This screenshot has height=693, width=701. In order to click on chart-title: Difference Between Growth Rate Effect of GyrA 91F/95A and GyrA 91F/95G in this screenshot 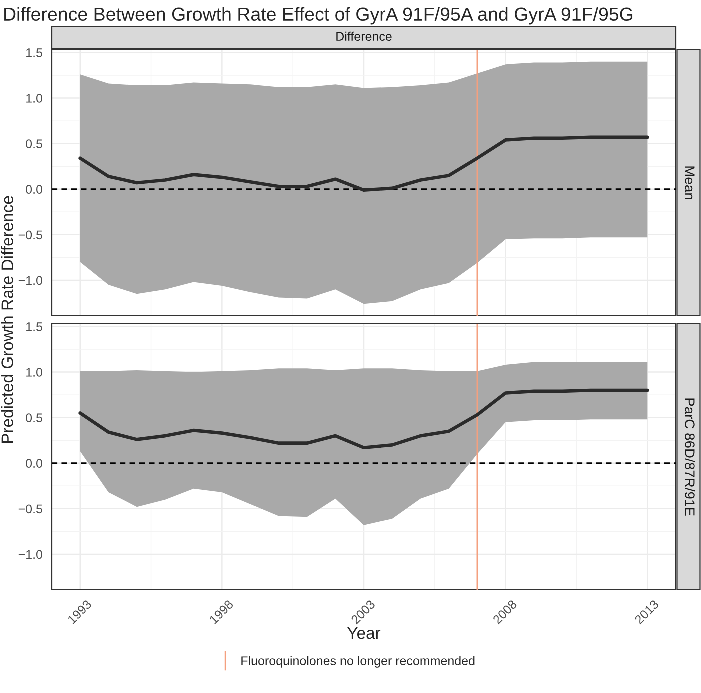, I will do `click(318, 16)`.